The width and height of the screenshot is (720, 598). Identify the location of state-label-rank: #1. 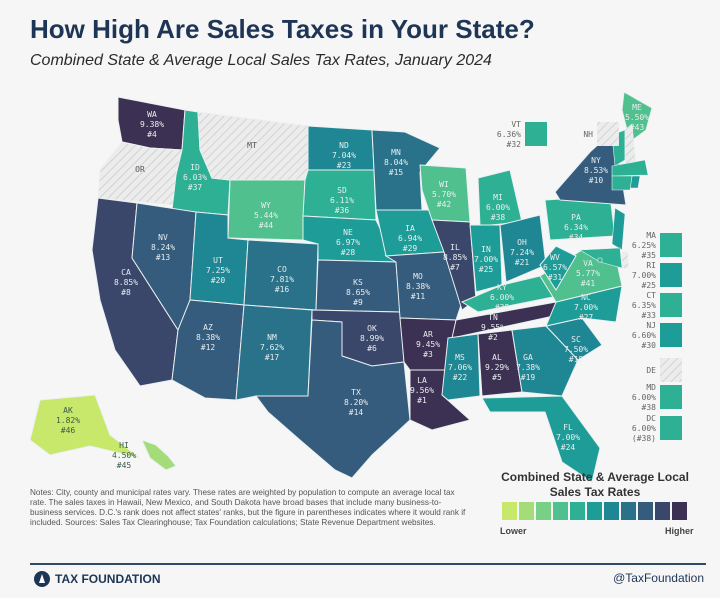
(422, 400).